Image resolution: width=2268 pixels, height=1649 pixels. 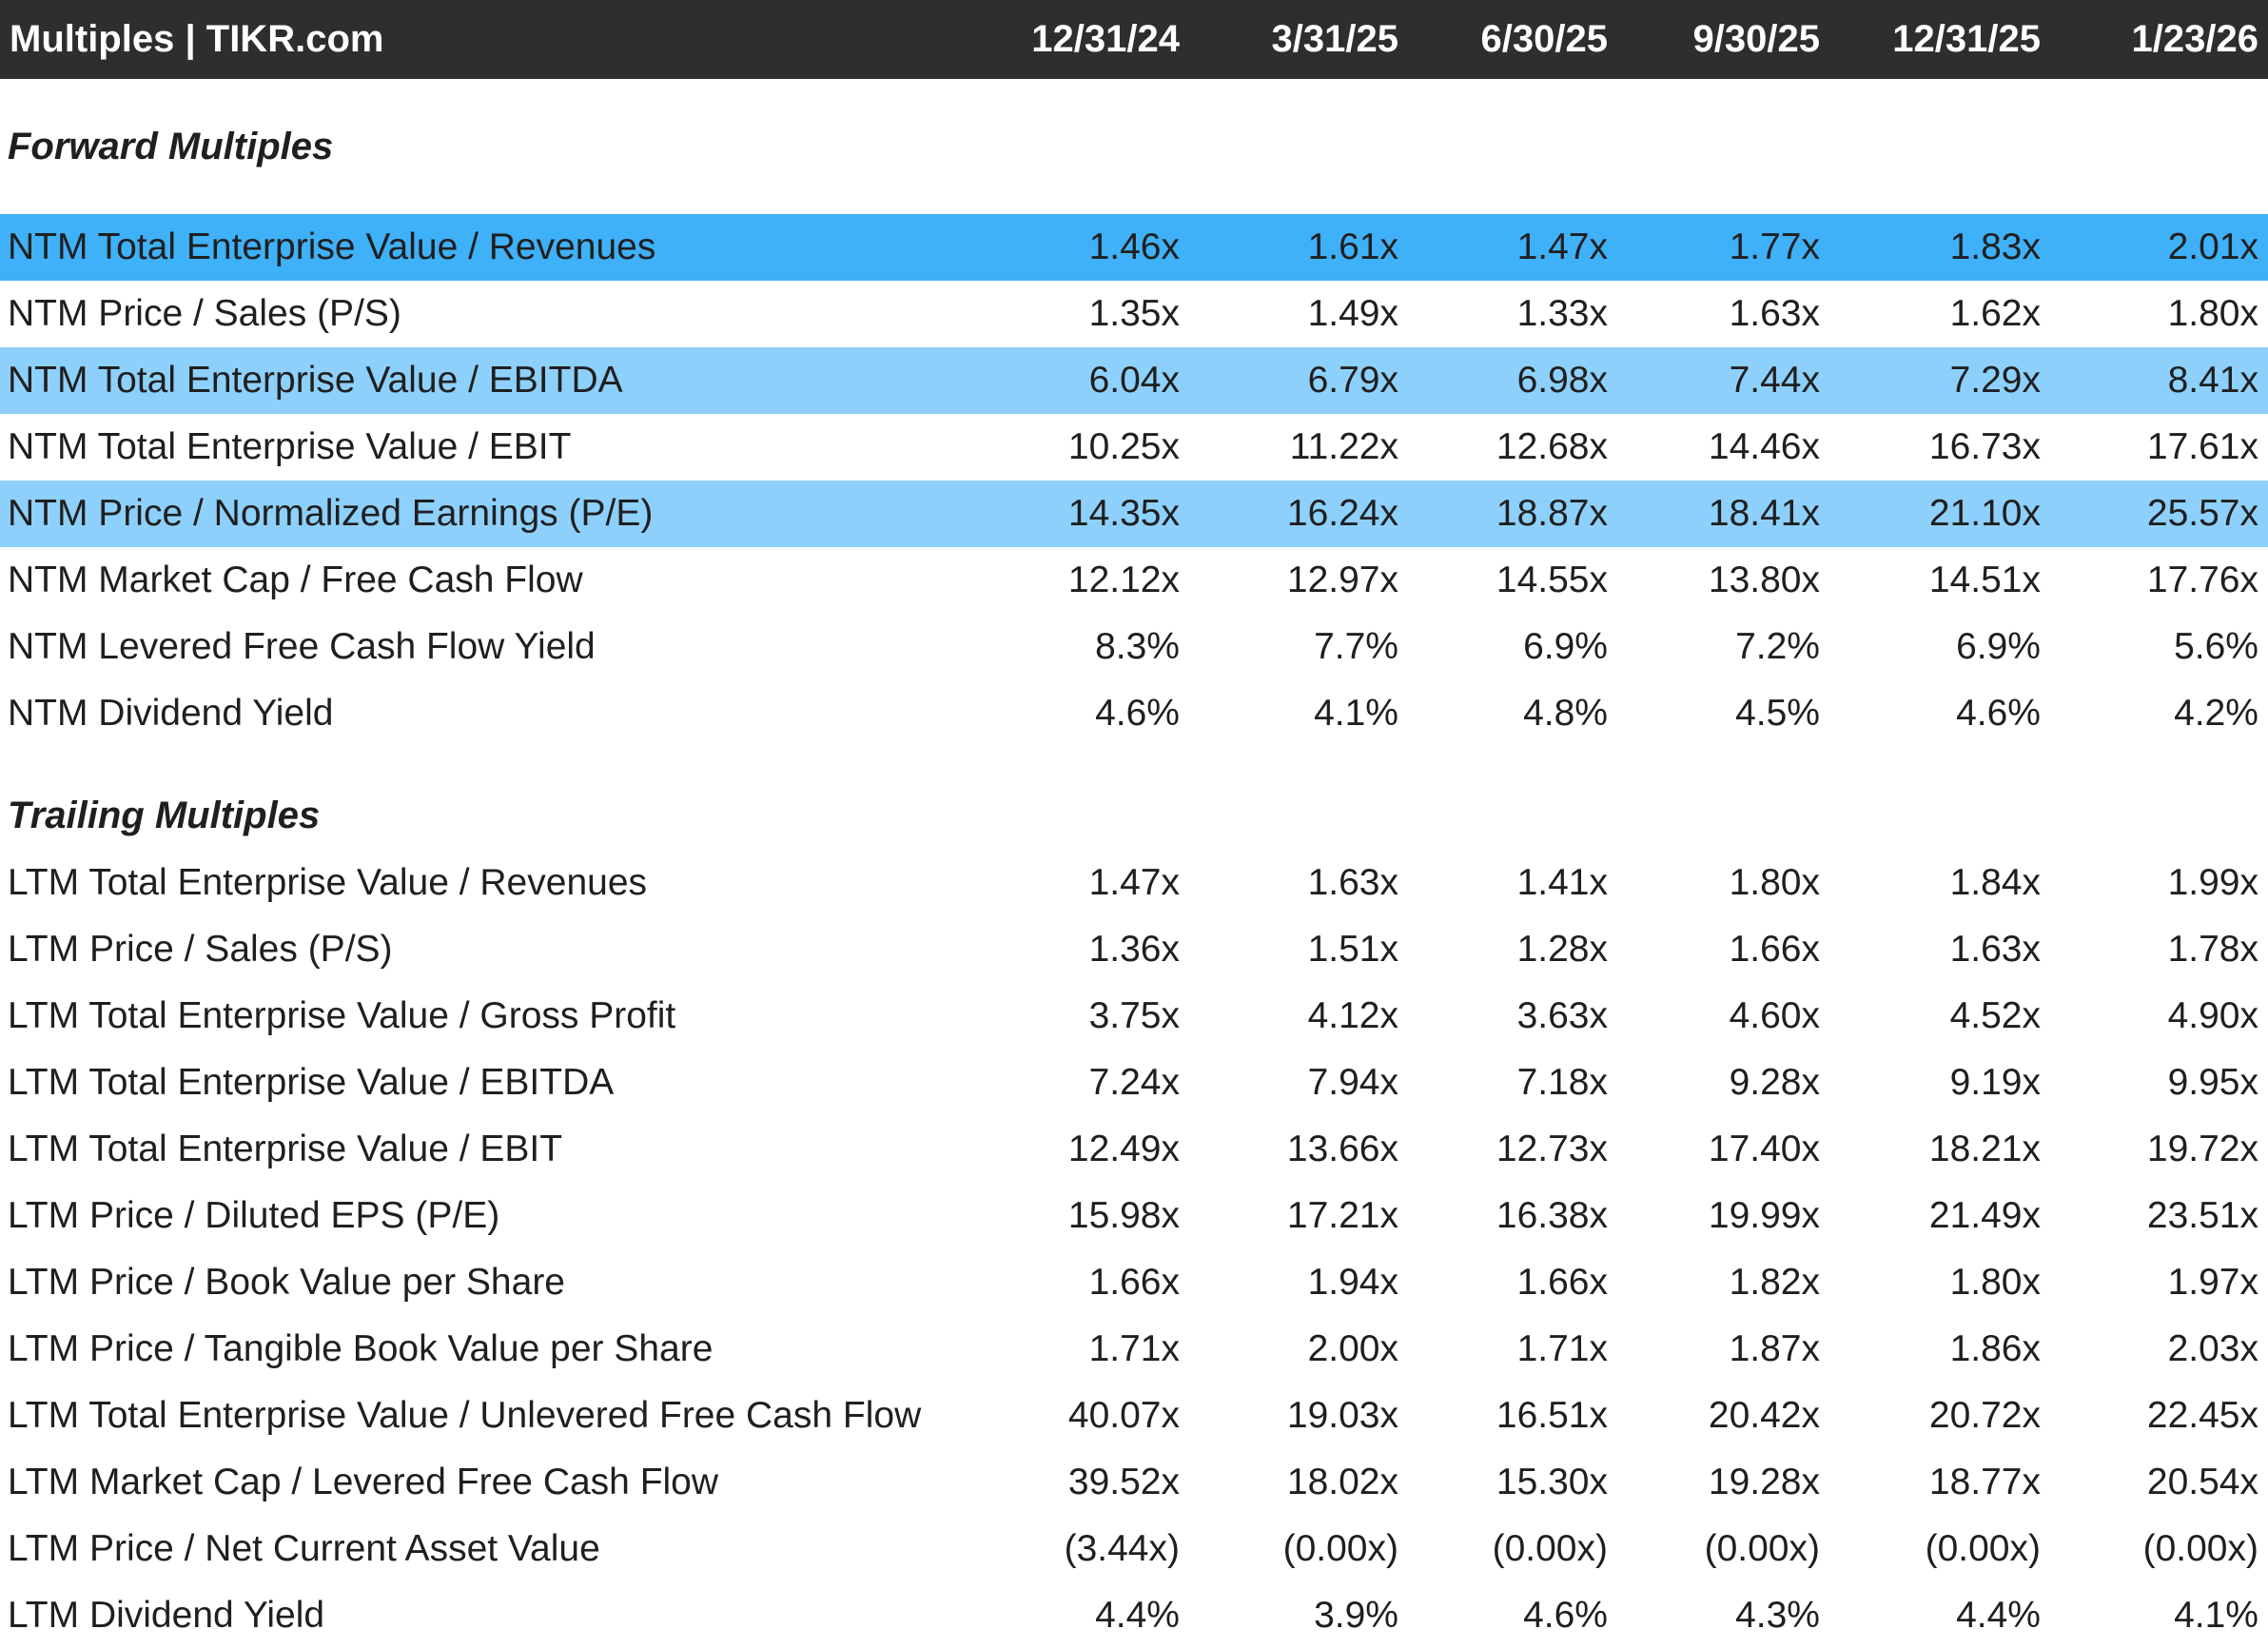 I want to click on table-cell: 7.24x, so click(x=1134, y=1082).